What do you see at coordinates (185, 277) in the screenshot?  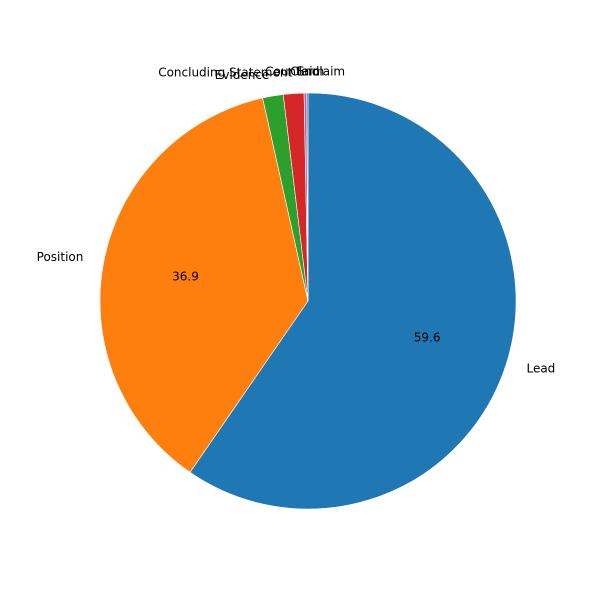 I see `pct-label-position: 36.9` at bounding box center [185, 277].